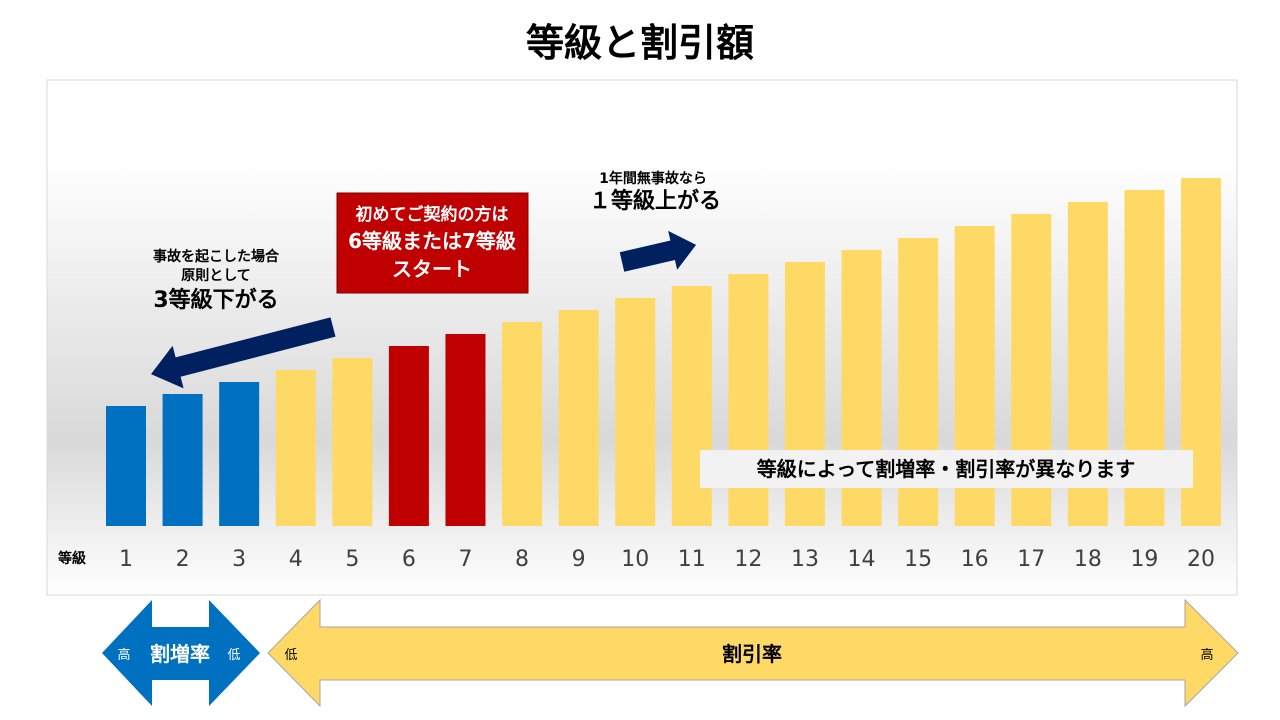 The width and height of the screenshot is (1280, 720). I want to click on x-tick-label: 10, so click(635, 559).